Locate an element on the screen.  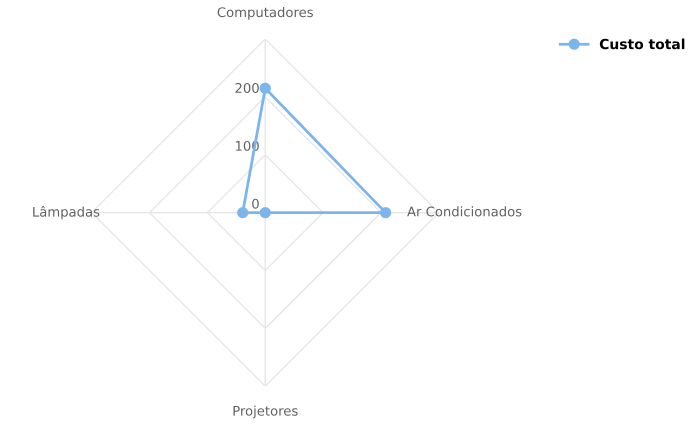
y-tick-label: 200 is located at coordinates (247, 88).